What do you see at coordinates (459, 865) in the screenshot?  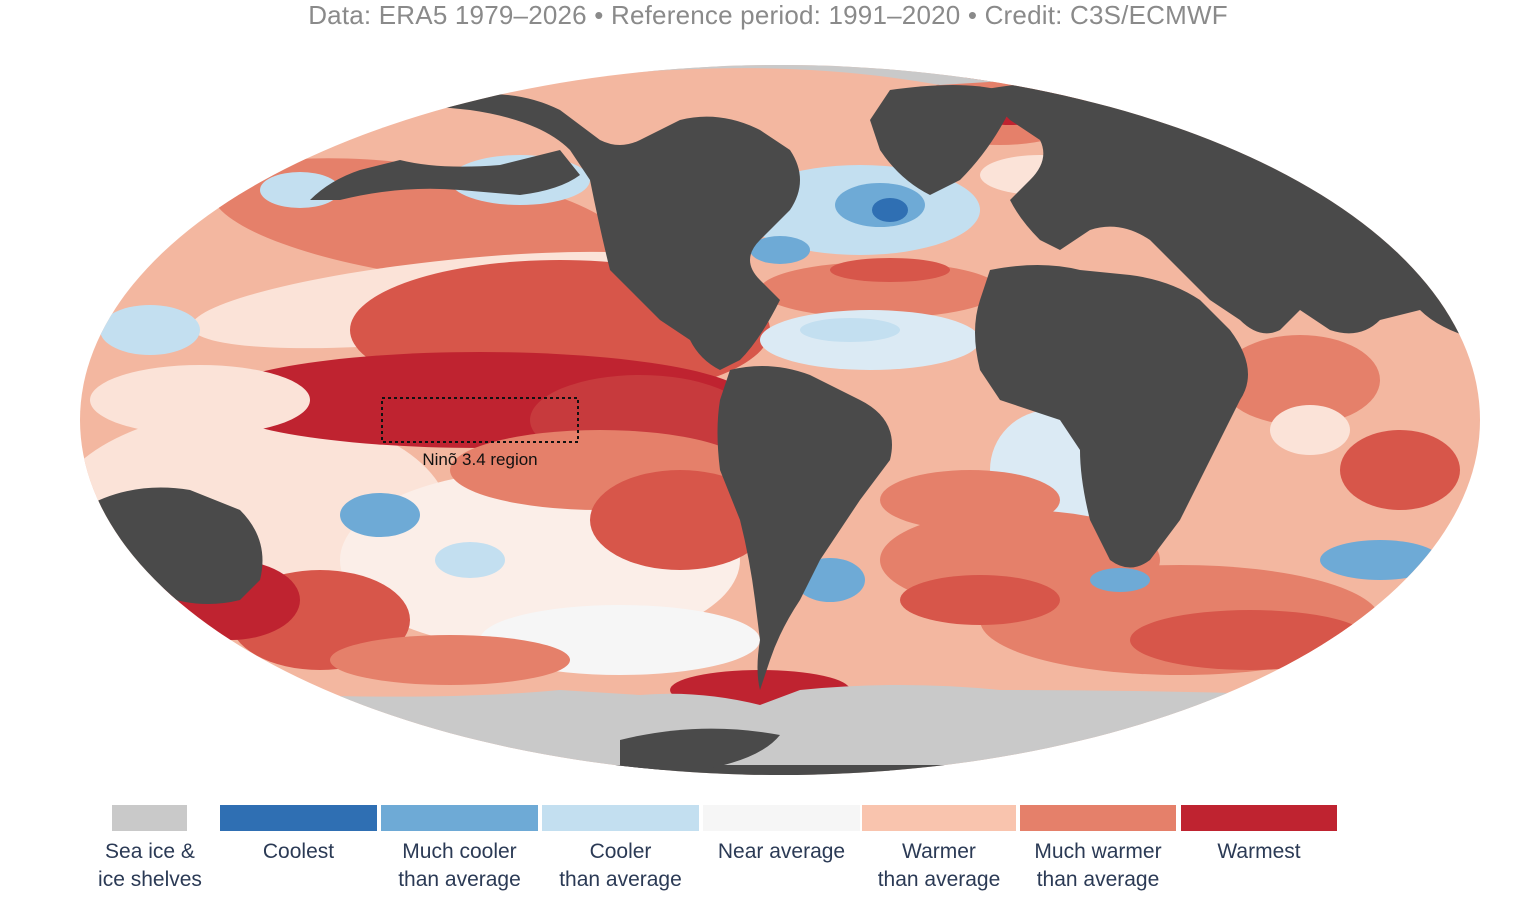 I see `legend-label-much-cooler: Much cooler than average` at bounding box center [459, 865].